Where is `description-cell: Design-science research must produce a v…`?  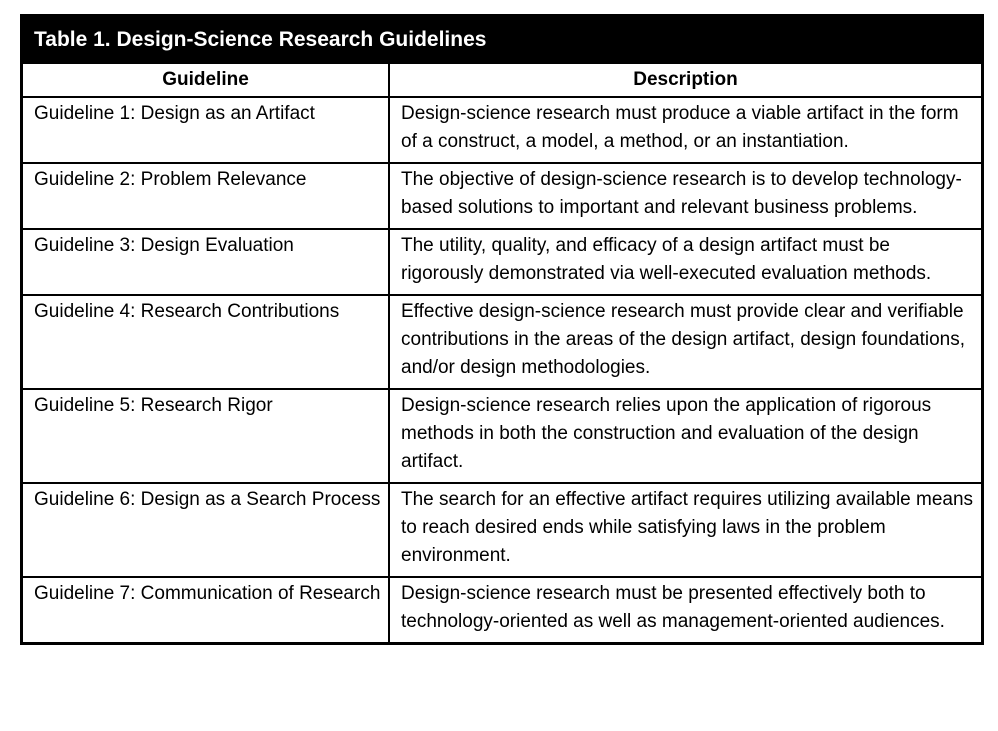 description-cell: Design-science research must produce a v… is located at coordinates (685, 129).